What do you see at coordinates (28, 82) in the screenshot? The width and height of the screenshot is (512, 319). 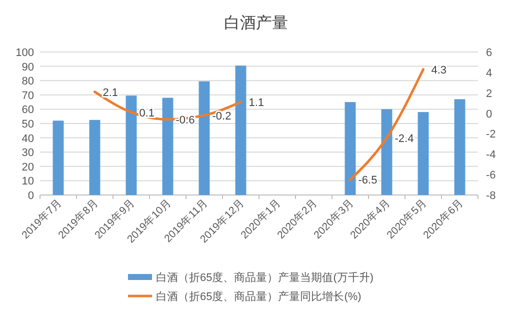 I see `y-tick-label: 80` at bounding box center [28, 82].